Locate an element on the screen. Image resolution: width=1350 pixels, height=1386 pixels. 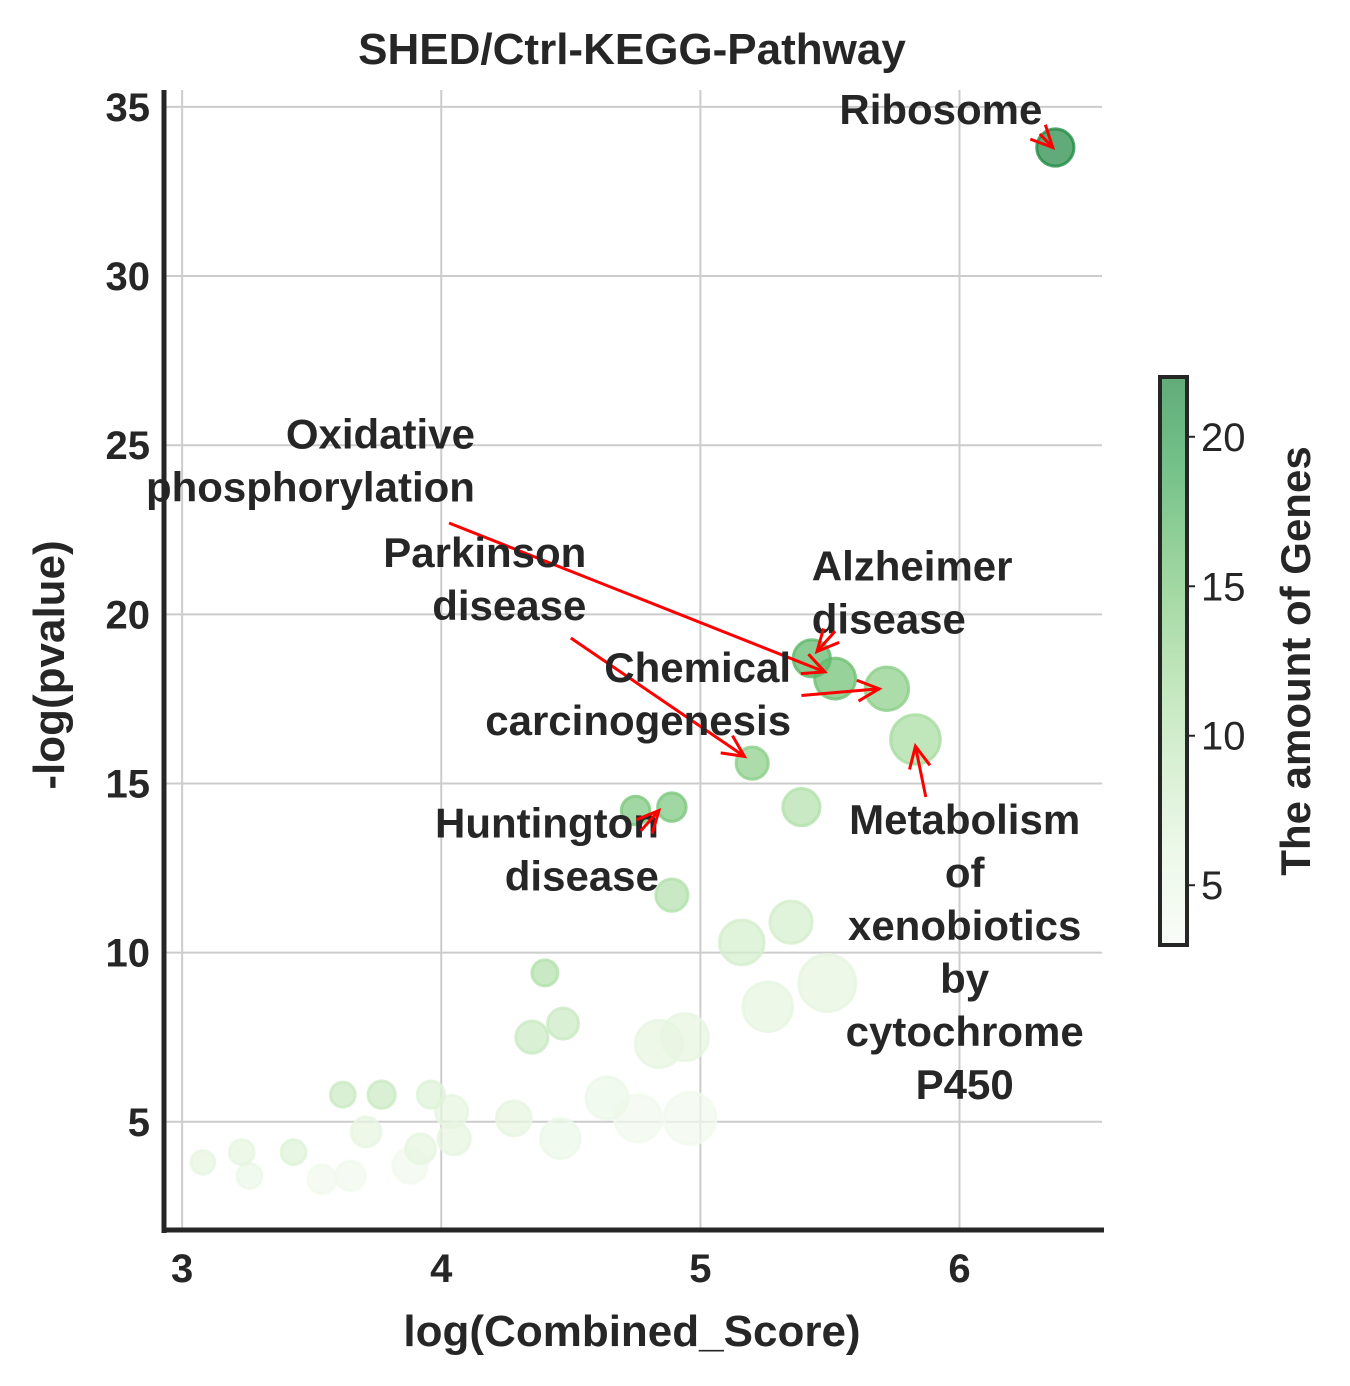
colorbar-ticks: 5 10 15 20 is located at coordinates (1216, 662).